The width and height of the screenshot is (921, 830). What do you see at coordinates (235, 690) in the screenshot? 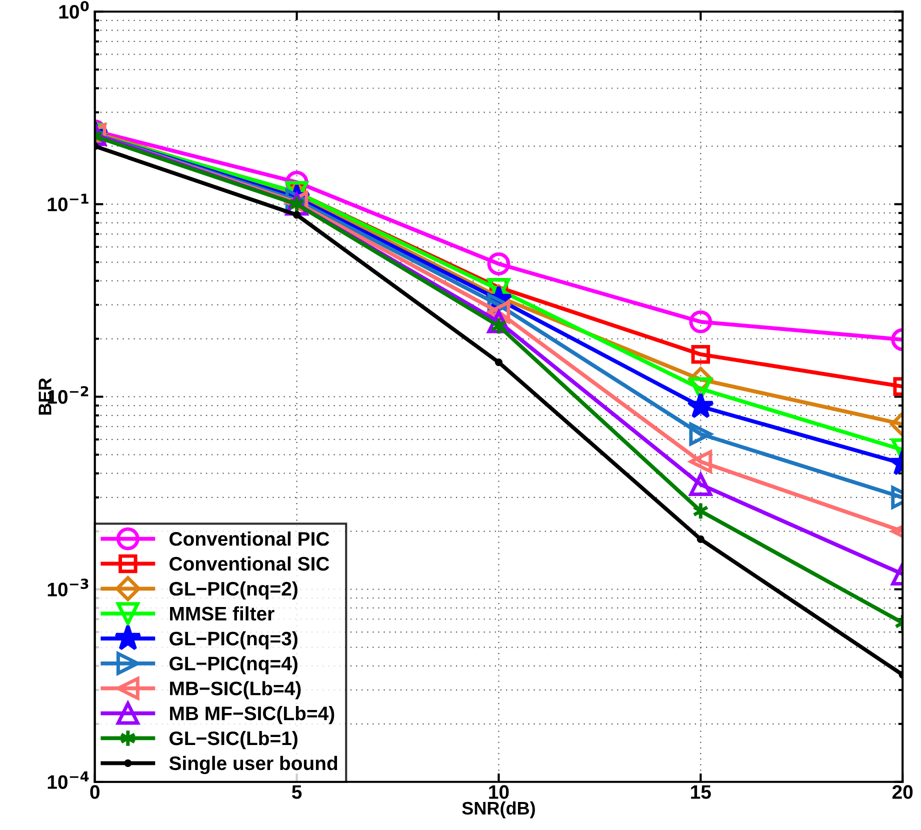
I see `legend-label: MB−SIC(Lb=4)` at bounding box center [235, 690].